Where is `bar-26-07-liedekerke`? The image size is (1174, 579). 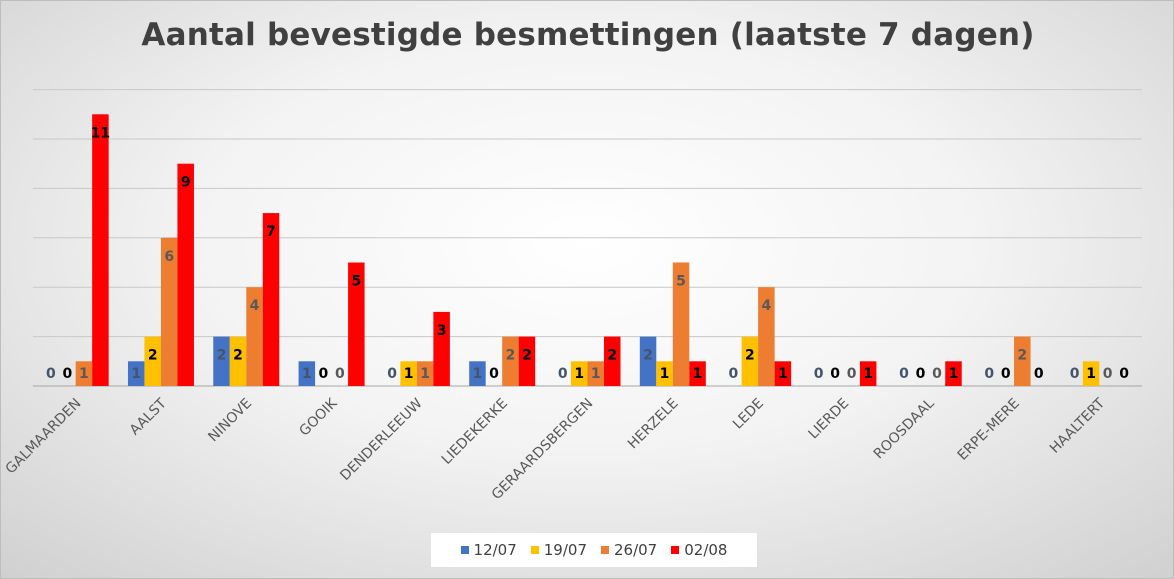 bar-26-07-liedekerke is located at coordinates (510, 361).